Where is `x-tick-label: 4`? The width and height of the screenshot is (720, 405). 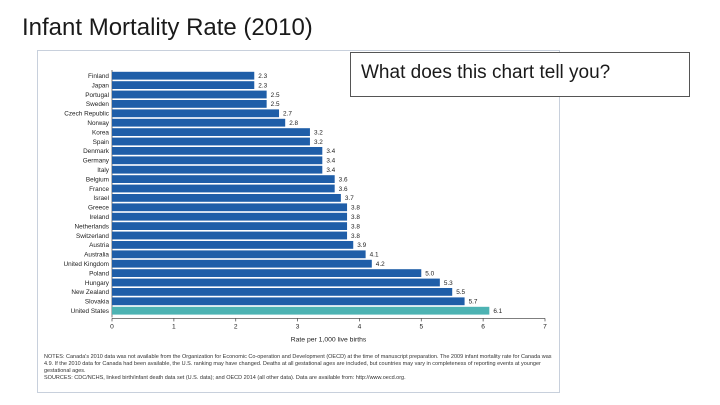 x-tick-label: 4 is located at coordinates (360, 326).